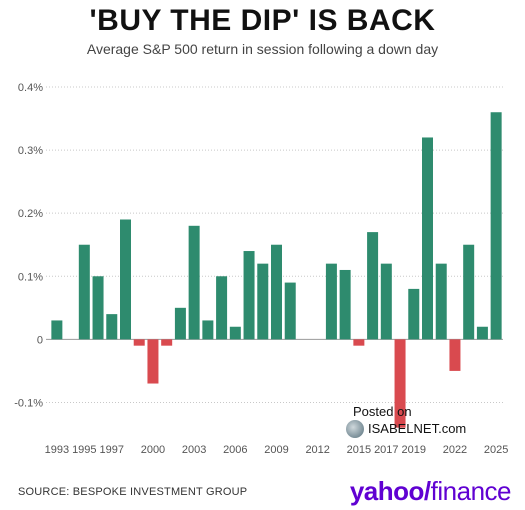 Image resolution: width=525 pixels, height=510 pixels. I want to click on x-tick-label: 2019, so click(414, 450).